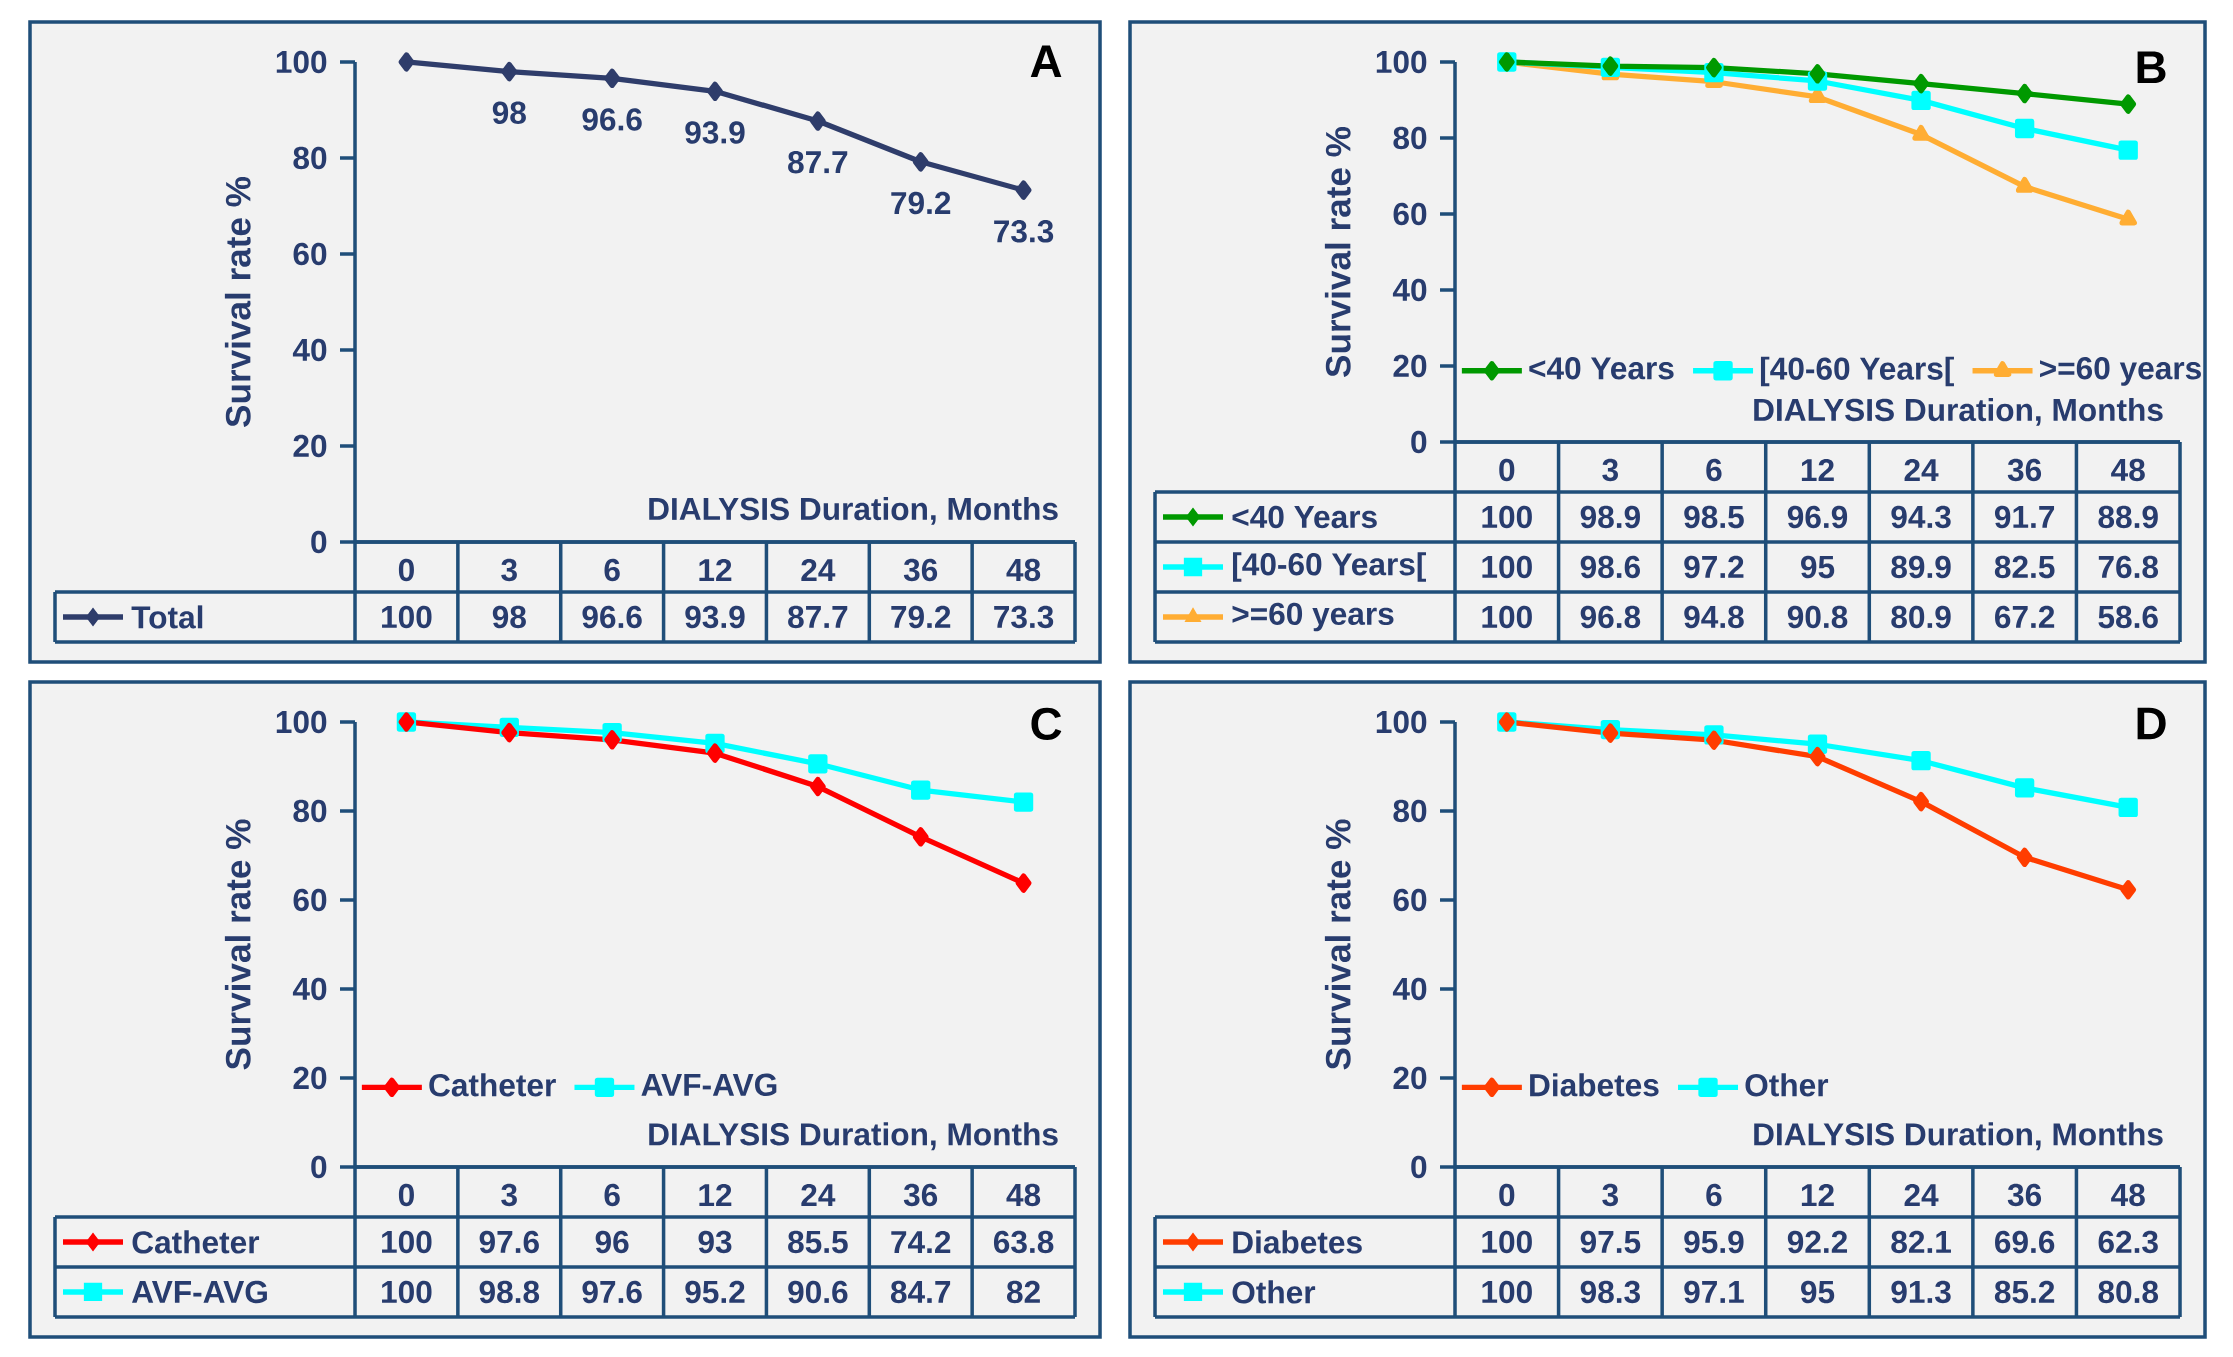  What do you see at coordinates (1610, 517) in the screenshot?
I see `data-label: 98.9` at bounding box center [1610, 517].